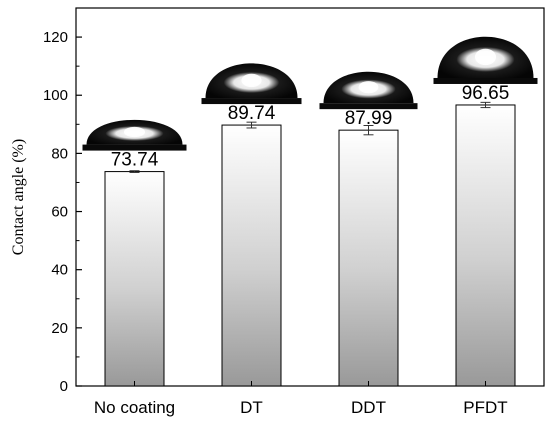 The width and height of the screenshot is (550, 425). I want to click on y-tick-label: 120, so click(55, 37).